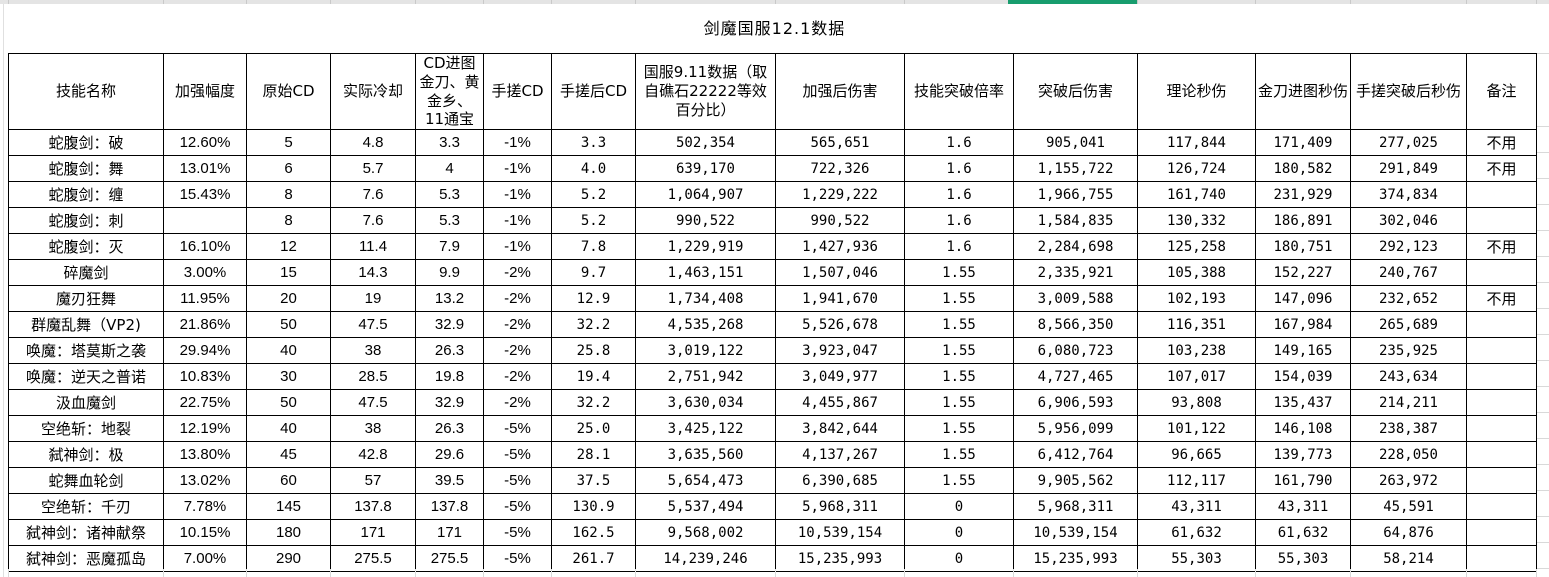  I want to click on table-cell: 291,849, so click(1408, 168).